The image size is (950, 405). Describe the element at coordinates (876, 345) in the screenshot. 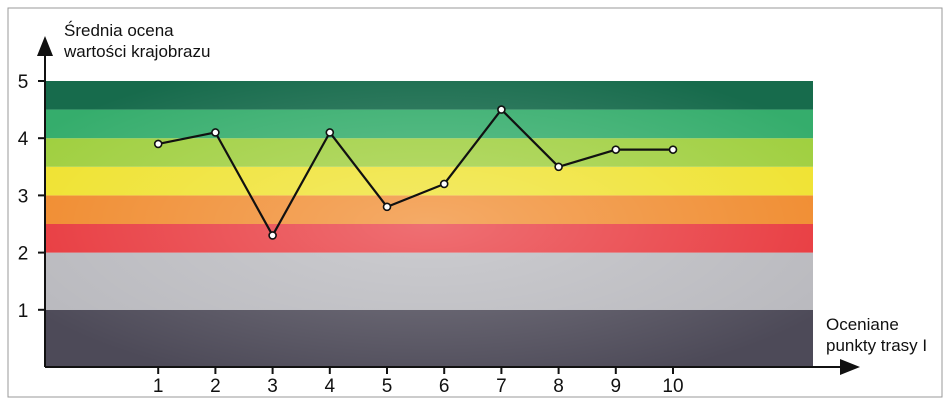

I see `x-axis-title-line-2: punkty trasy I` at that location.